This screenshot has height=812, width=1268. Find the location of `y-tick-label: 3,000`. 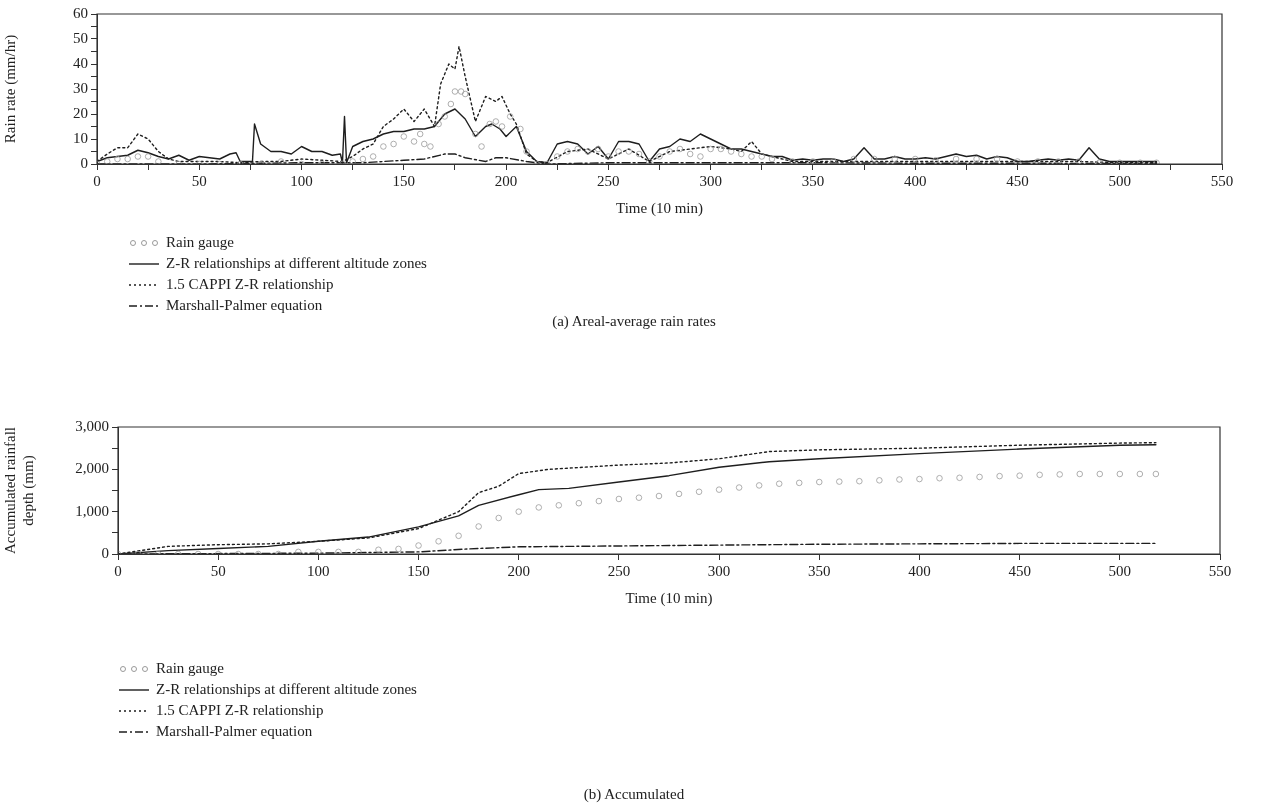

y-tick-label: 3,000 is located at coordinates (92, 425).